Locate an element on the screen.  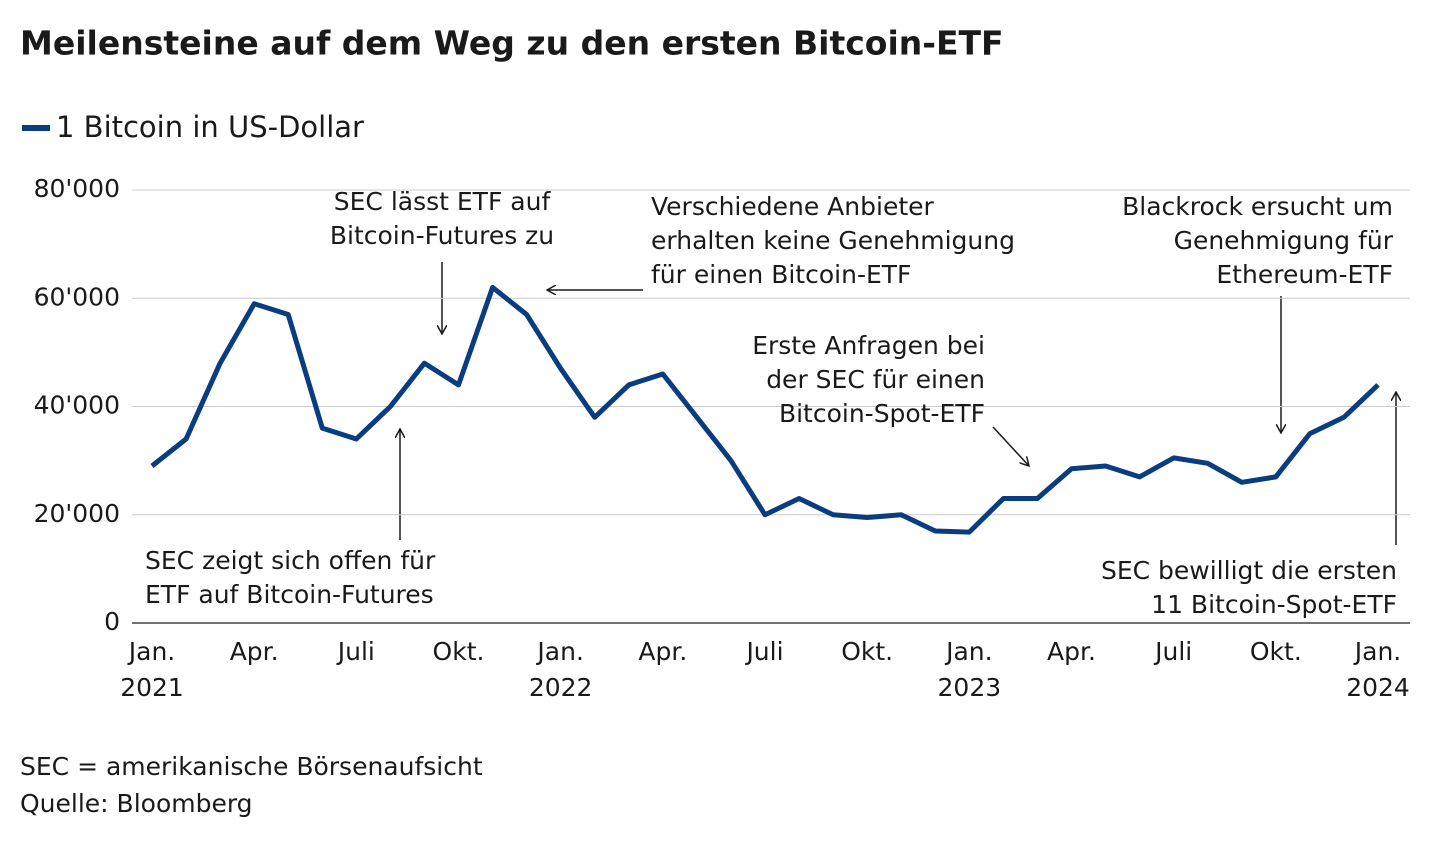
annotation: SEC bewilligt die ersten is located at coordinates (1249, 570).